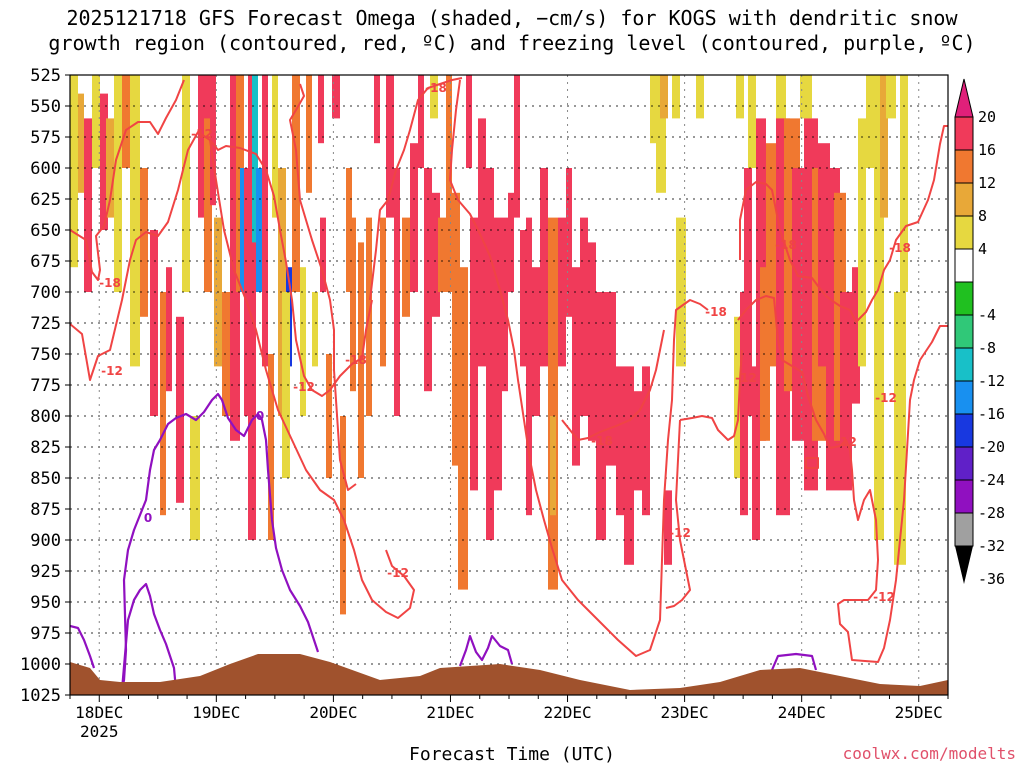 The image size is (1024, 768). What do you see at coordinates (45, 448) in the screenshot?
I see `y-tick-label-825: 825` at bounding box center [45, 448].